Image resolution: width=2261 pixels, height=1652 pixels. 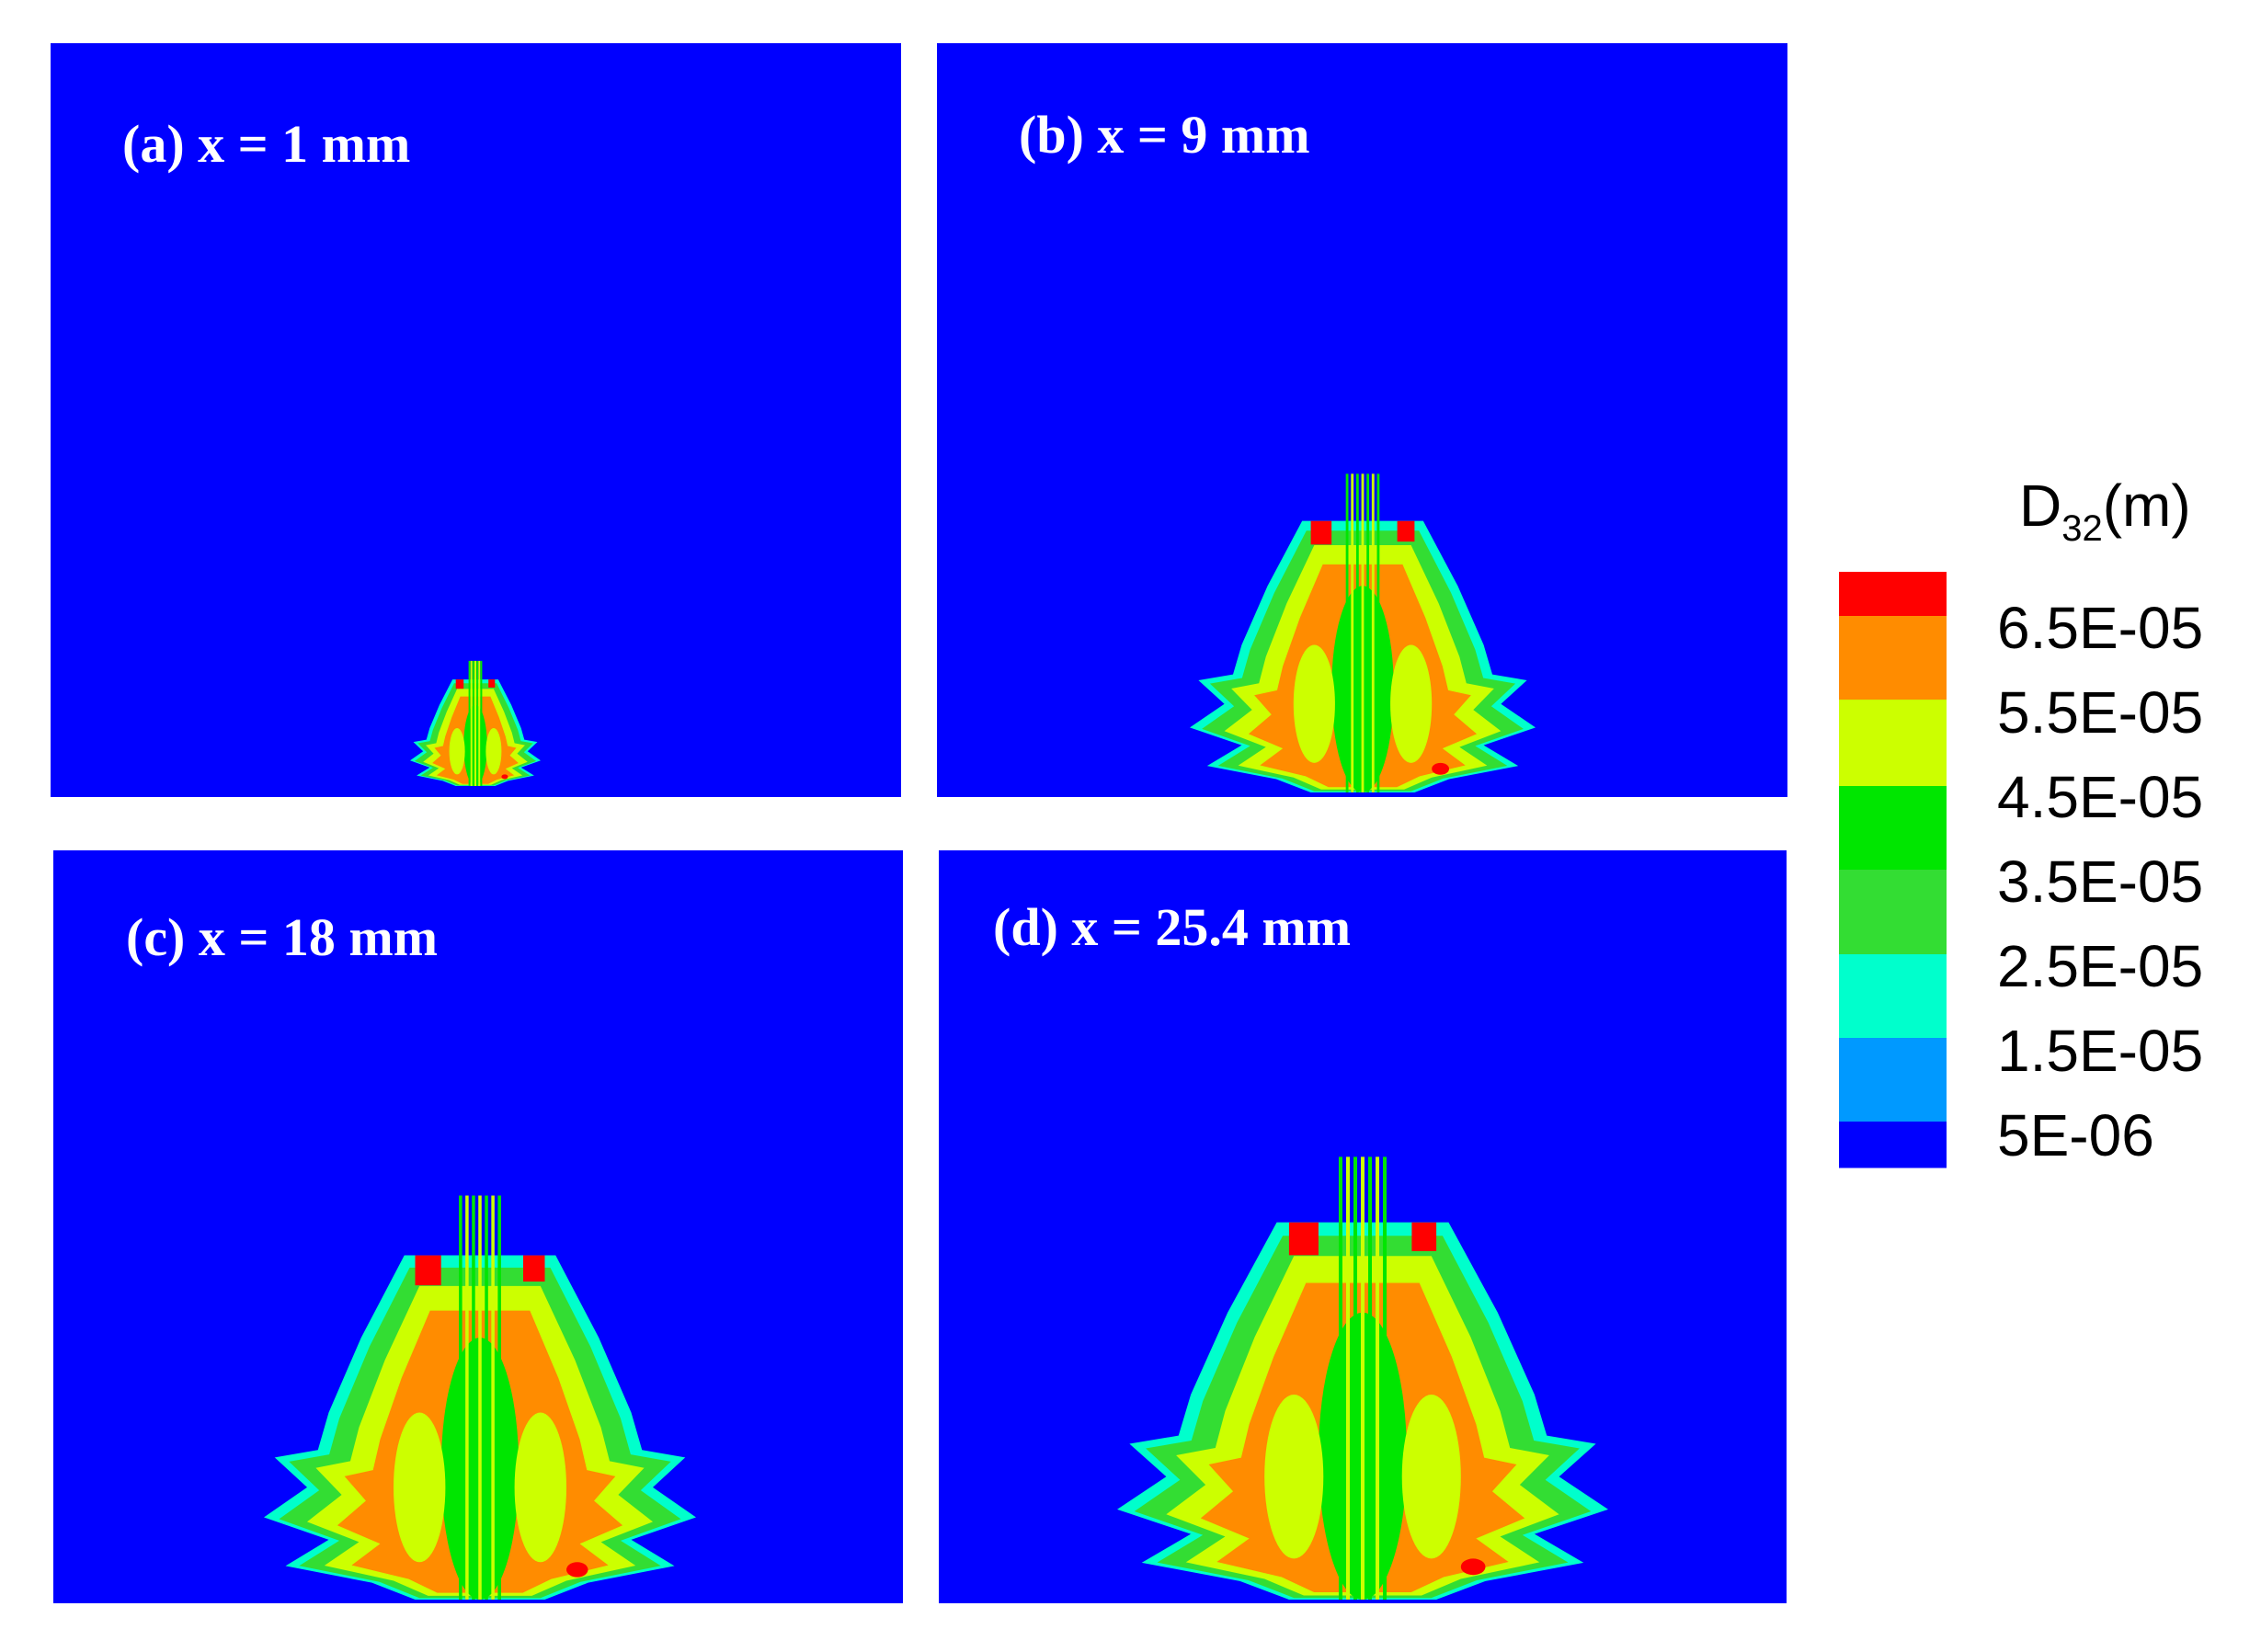 I want to click on colorbar-label: 4.5E-05, so click(x=2100, y=797).